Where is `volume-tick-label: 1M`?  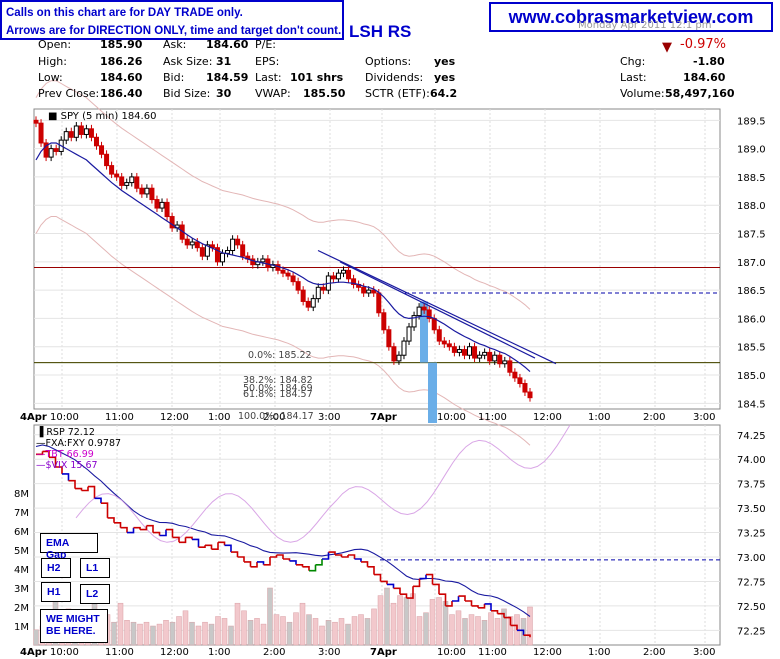 volume-tick-label: 1M is located at coordinates (21, 627).